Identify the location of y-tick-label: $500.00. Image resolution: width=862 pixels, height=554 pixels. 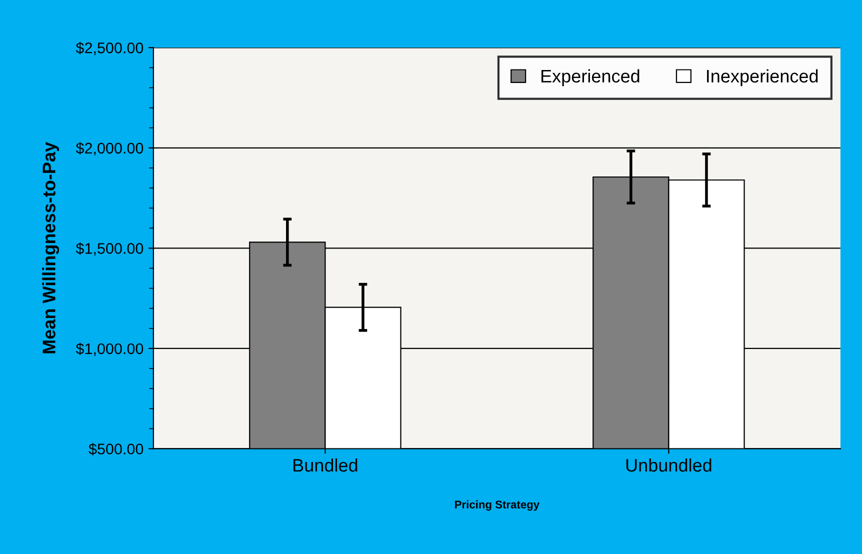
(116, 449).